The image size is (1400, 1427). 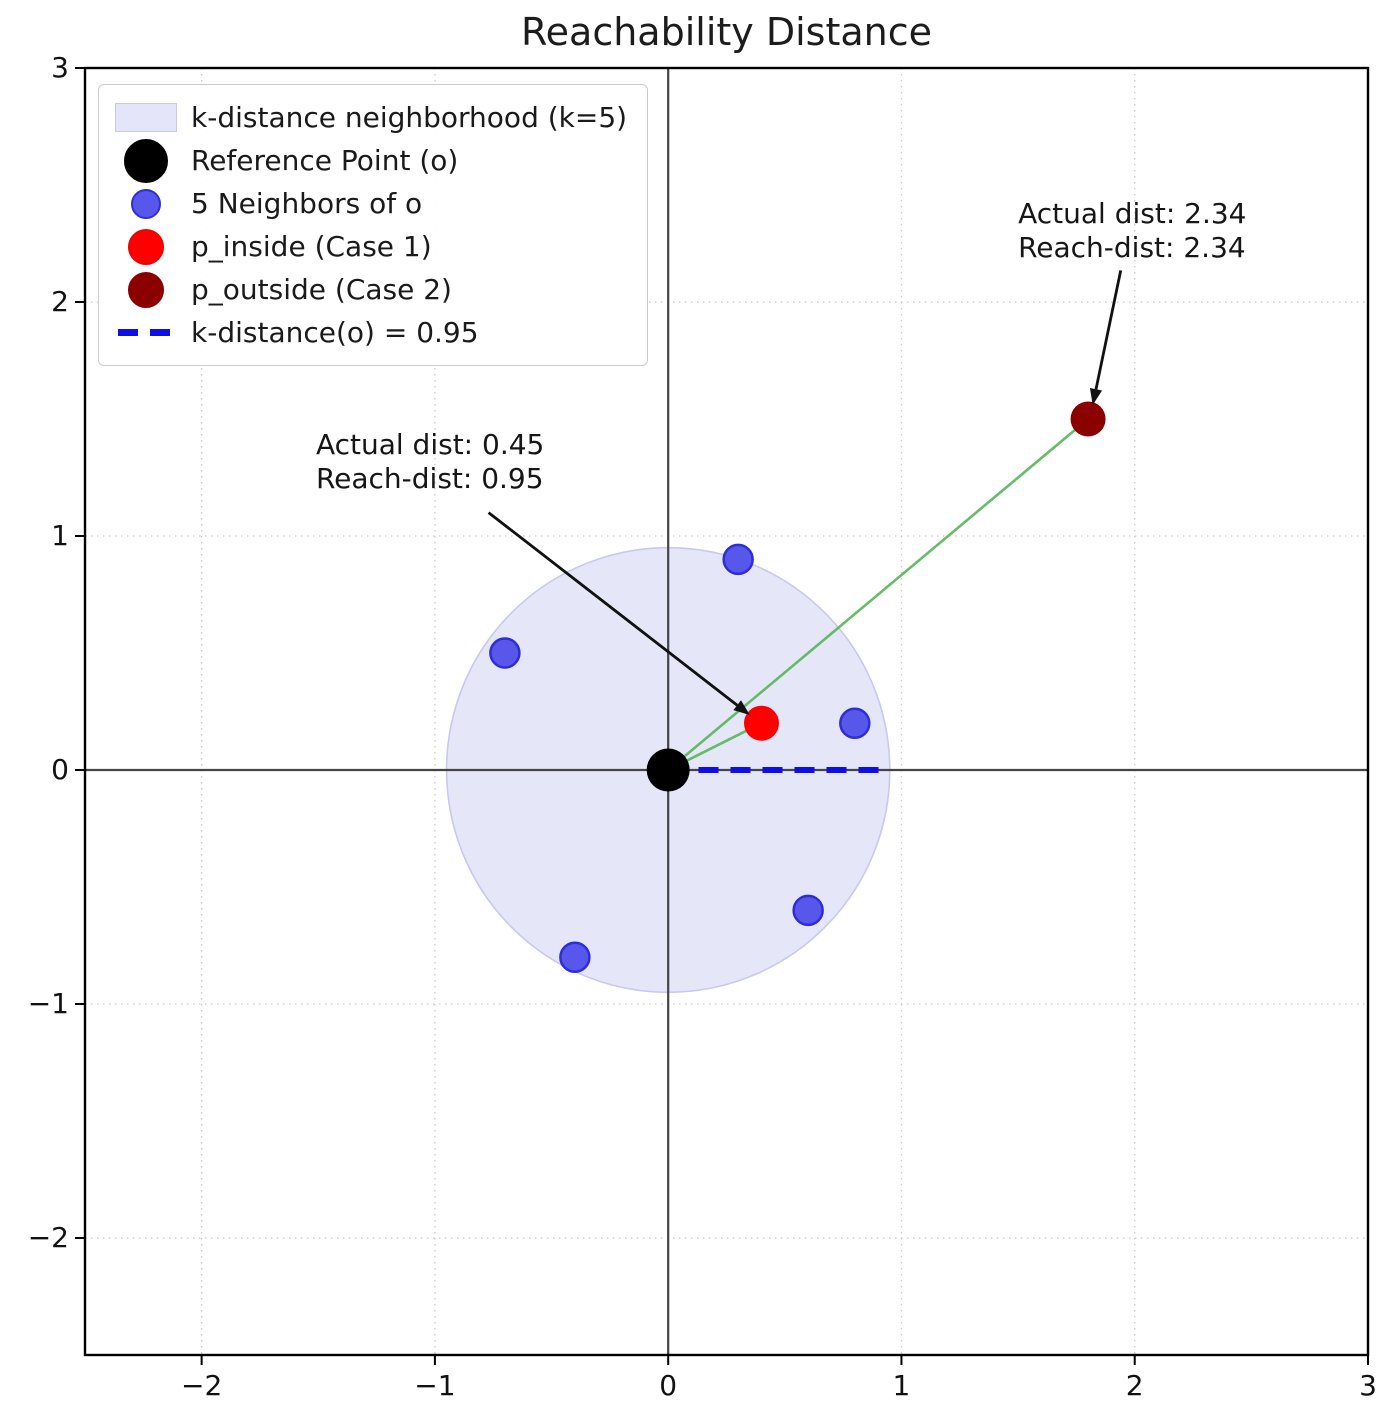 I want to click on p-outside-annotation-arrowhead, so click(x=1096, y=396).